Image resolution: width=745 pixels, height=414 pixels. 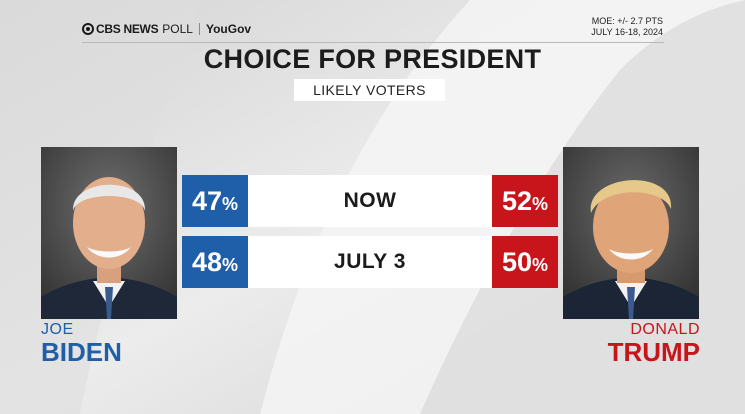 I want to click on biden-pct-july3: 48%, so click(x=215, y=262).